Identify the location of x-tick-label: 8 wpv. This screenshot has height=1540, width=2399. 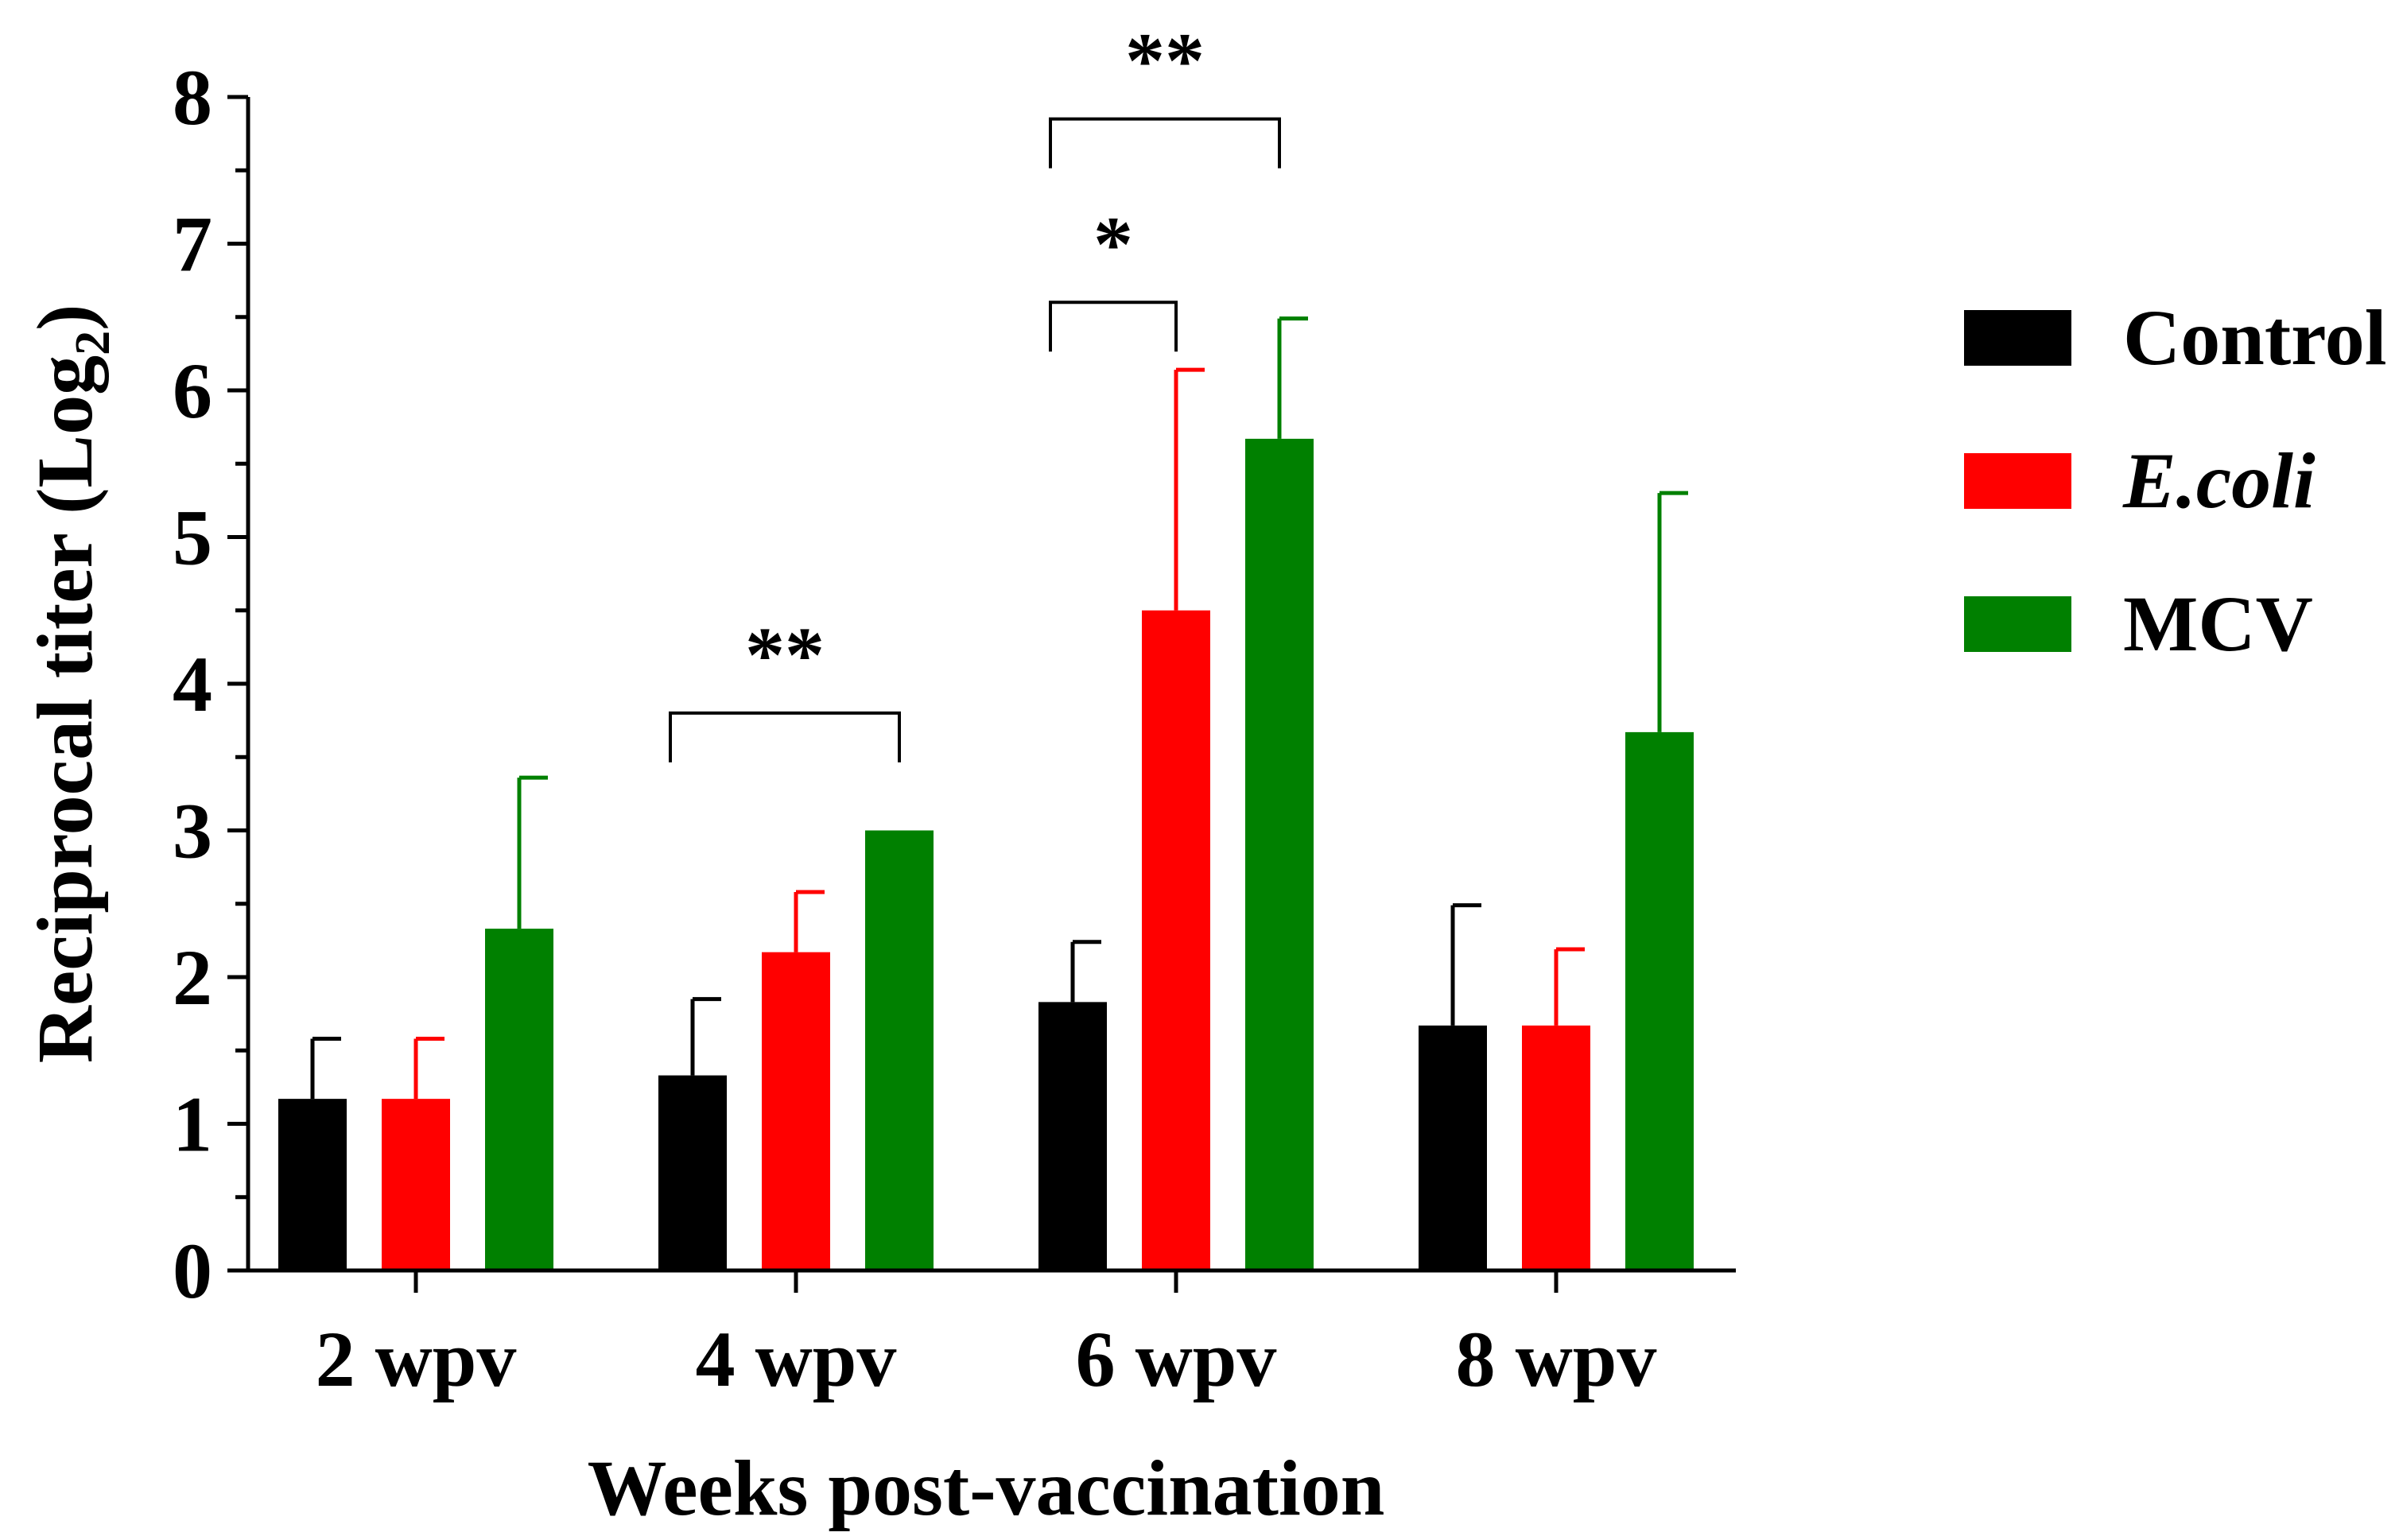
(1556, 1359).